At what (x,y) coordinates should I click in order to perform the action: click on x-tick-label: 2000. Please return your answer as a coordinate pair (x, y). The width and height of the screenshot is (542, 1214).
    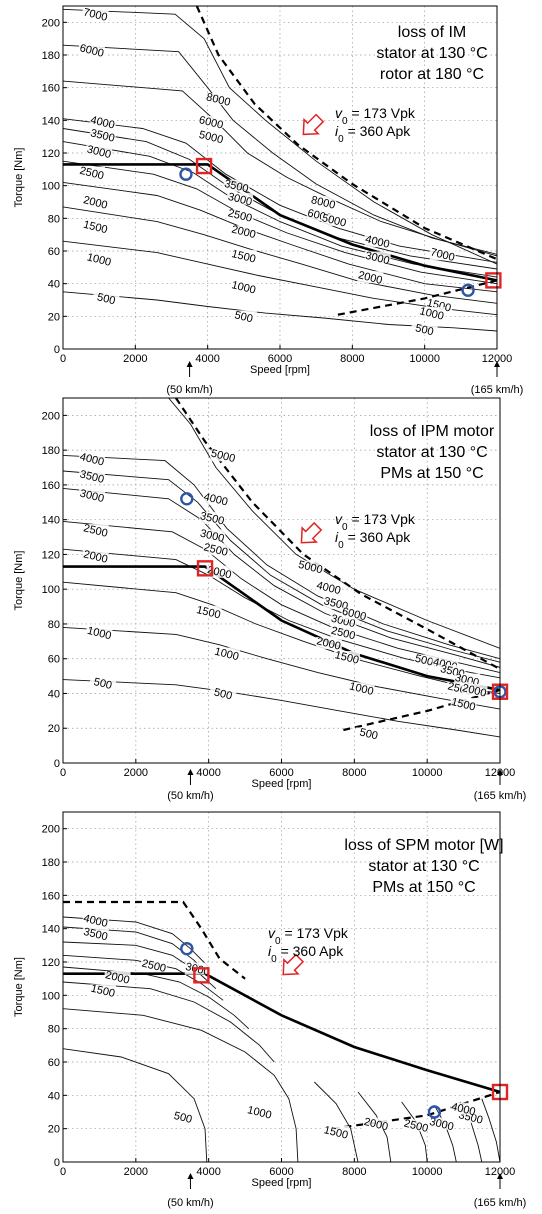
    Looking at the image, I should click on (136, 773).